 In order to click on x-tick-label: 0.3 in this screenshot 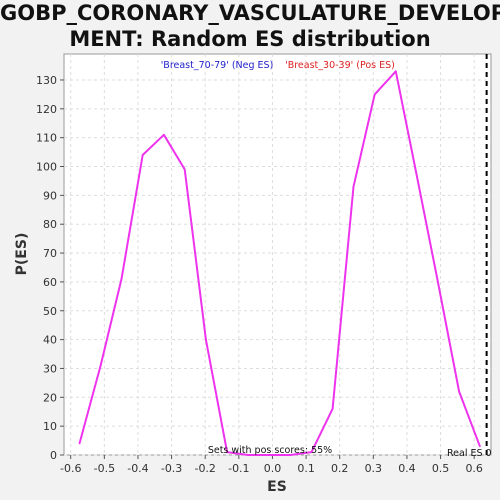, I will do `click(374, 468)`.